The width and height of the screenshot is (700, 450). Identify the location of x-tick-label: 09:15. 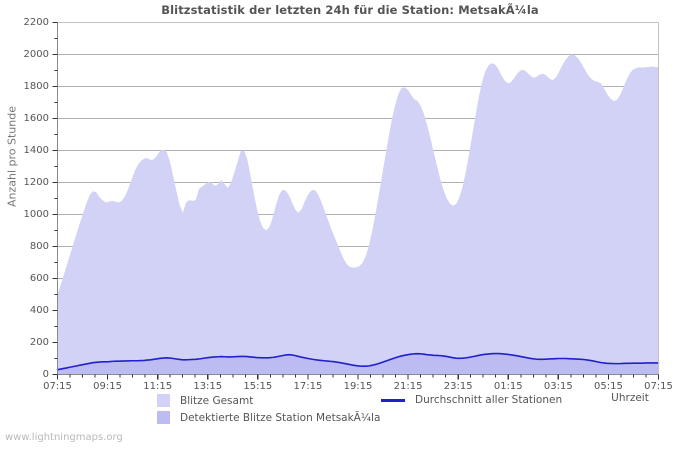
(107, 386).